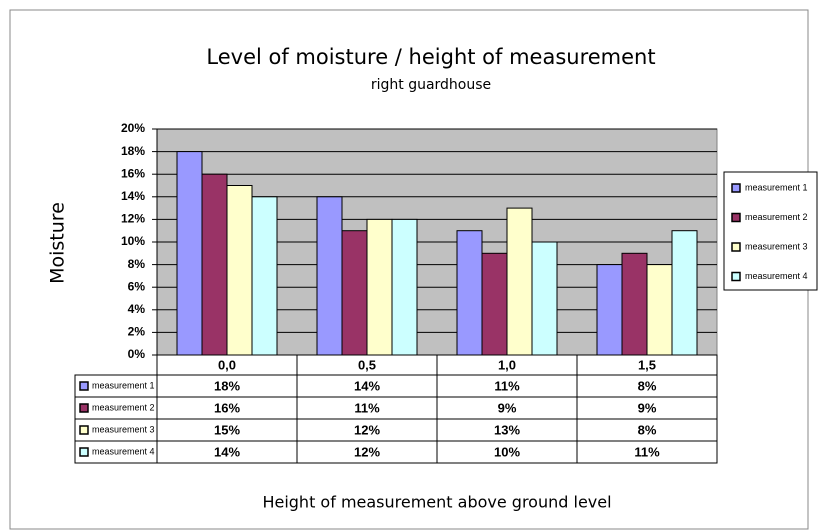 The image size is (819, 532). Describe the element at coordinates (776, 217) in the screenshot. I see `legend-label: measurement 2` at that location.